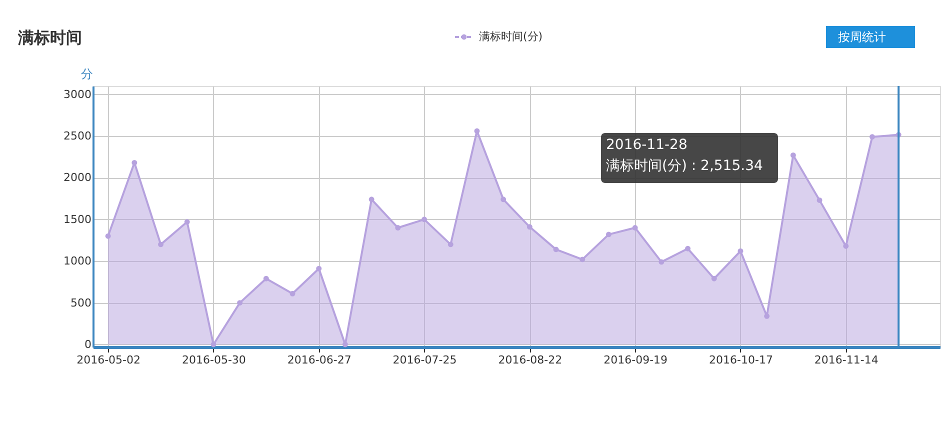 The width and height of the screenshot is (946, 432). What do you see at coordinates (78, 136) in the screenshot?
I see `y-tick-label: 2500` at bounding box center [78, 136].